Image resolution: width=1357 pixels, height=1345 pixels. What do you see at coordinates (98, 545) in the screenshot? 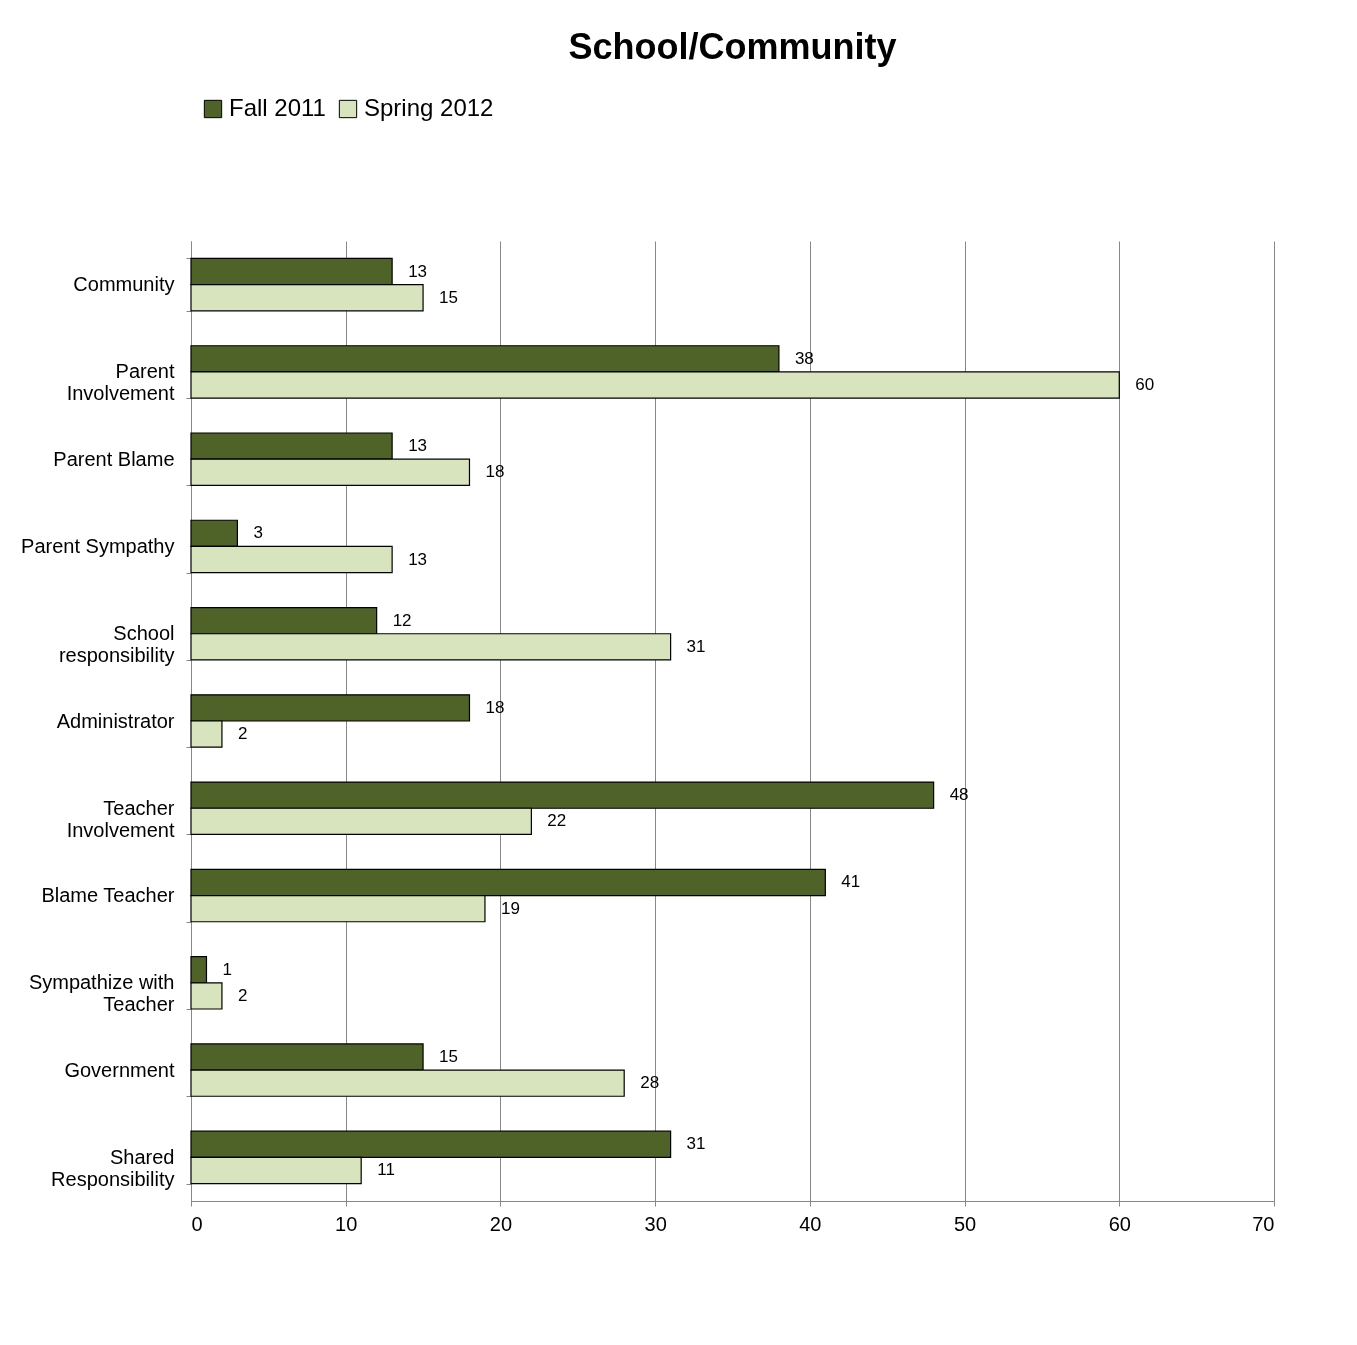
I see `y-tick-label: Parent Sympathy` at bounding box center [98, 545].